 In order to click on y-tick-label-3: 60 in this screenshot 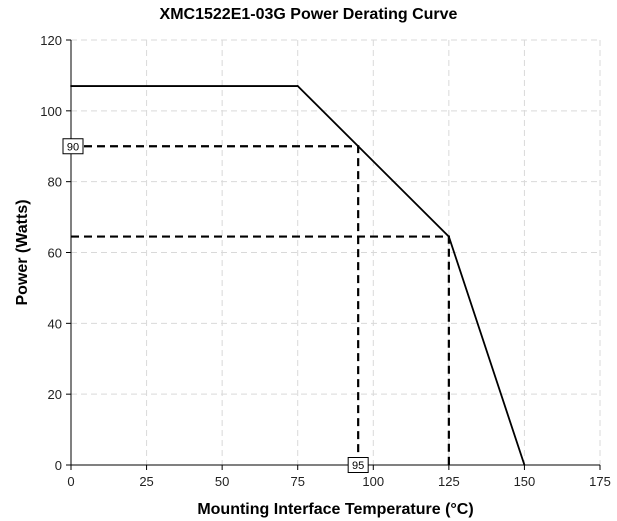, I will do `click(55, 253)`.